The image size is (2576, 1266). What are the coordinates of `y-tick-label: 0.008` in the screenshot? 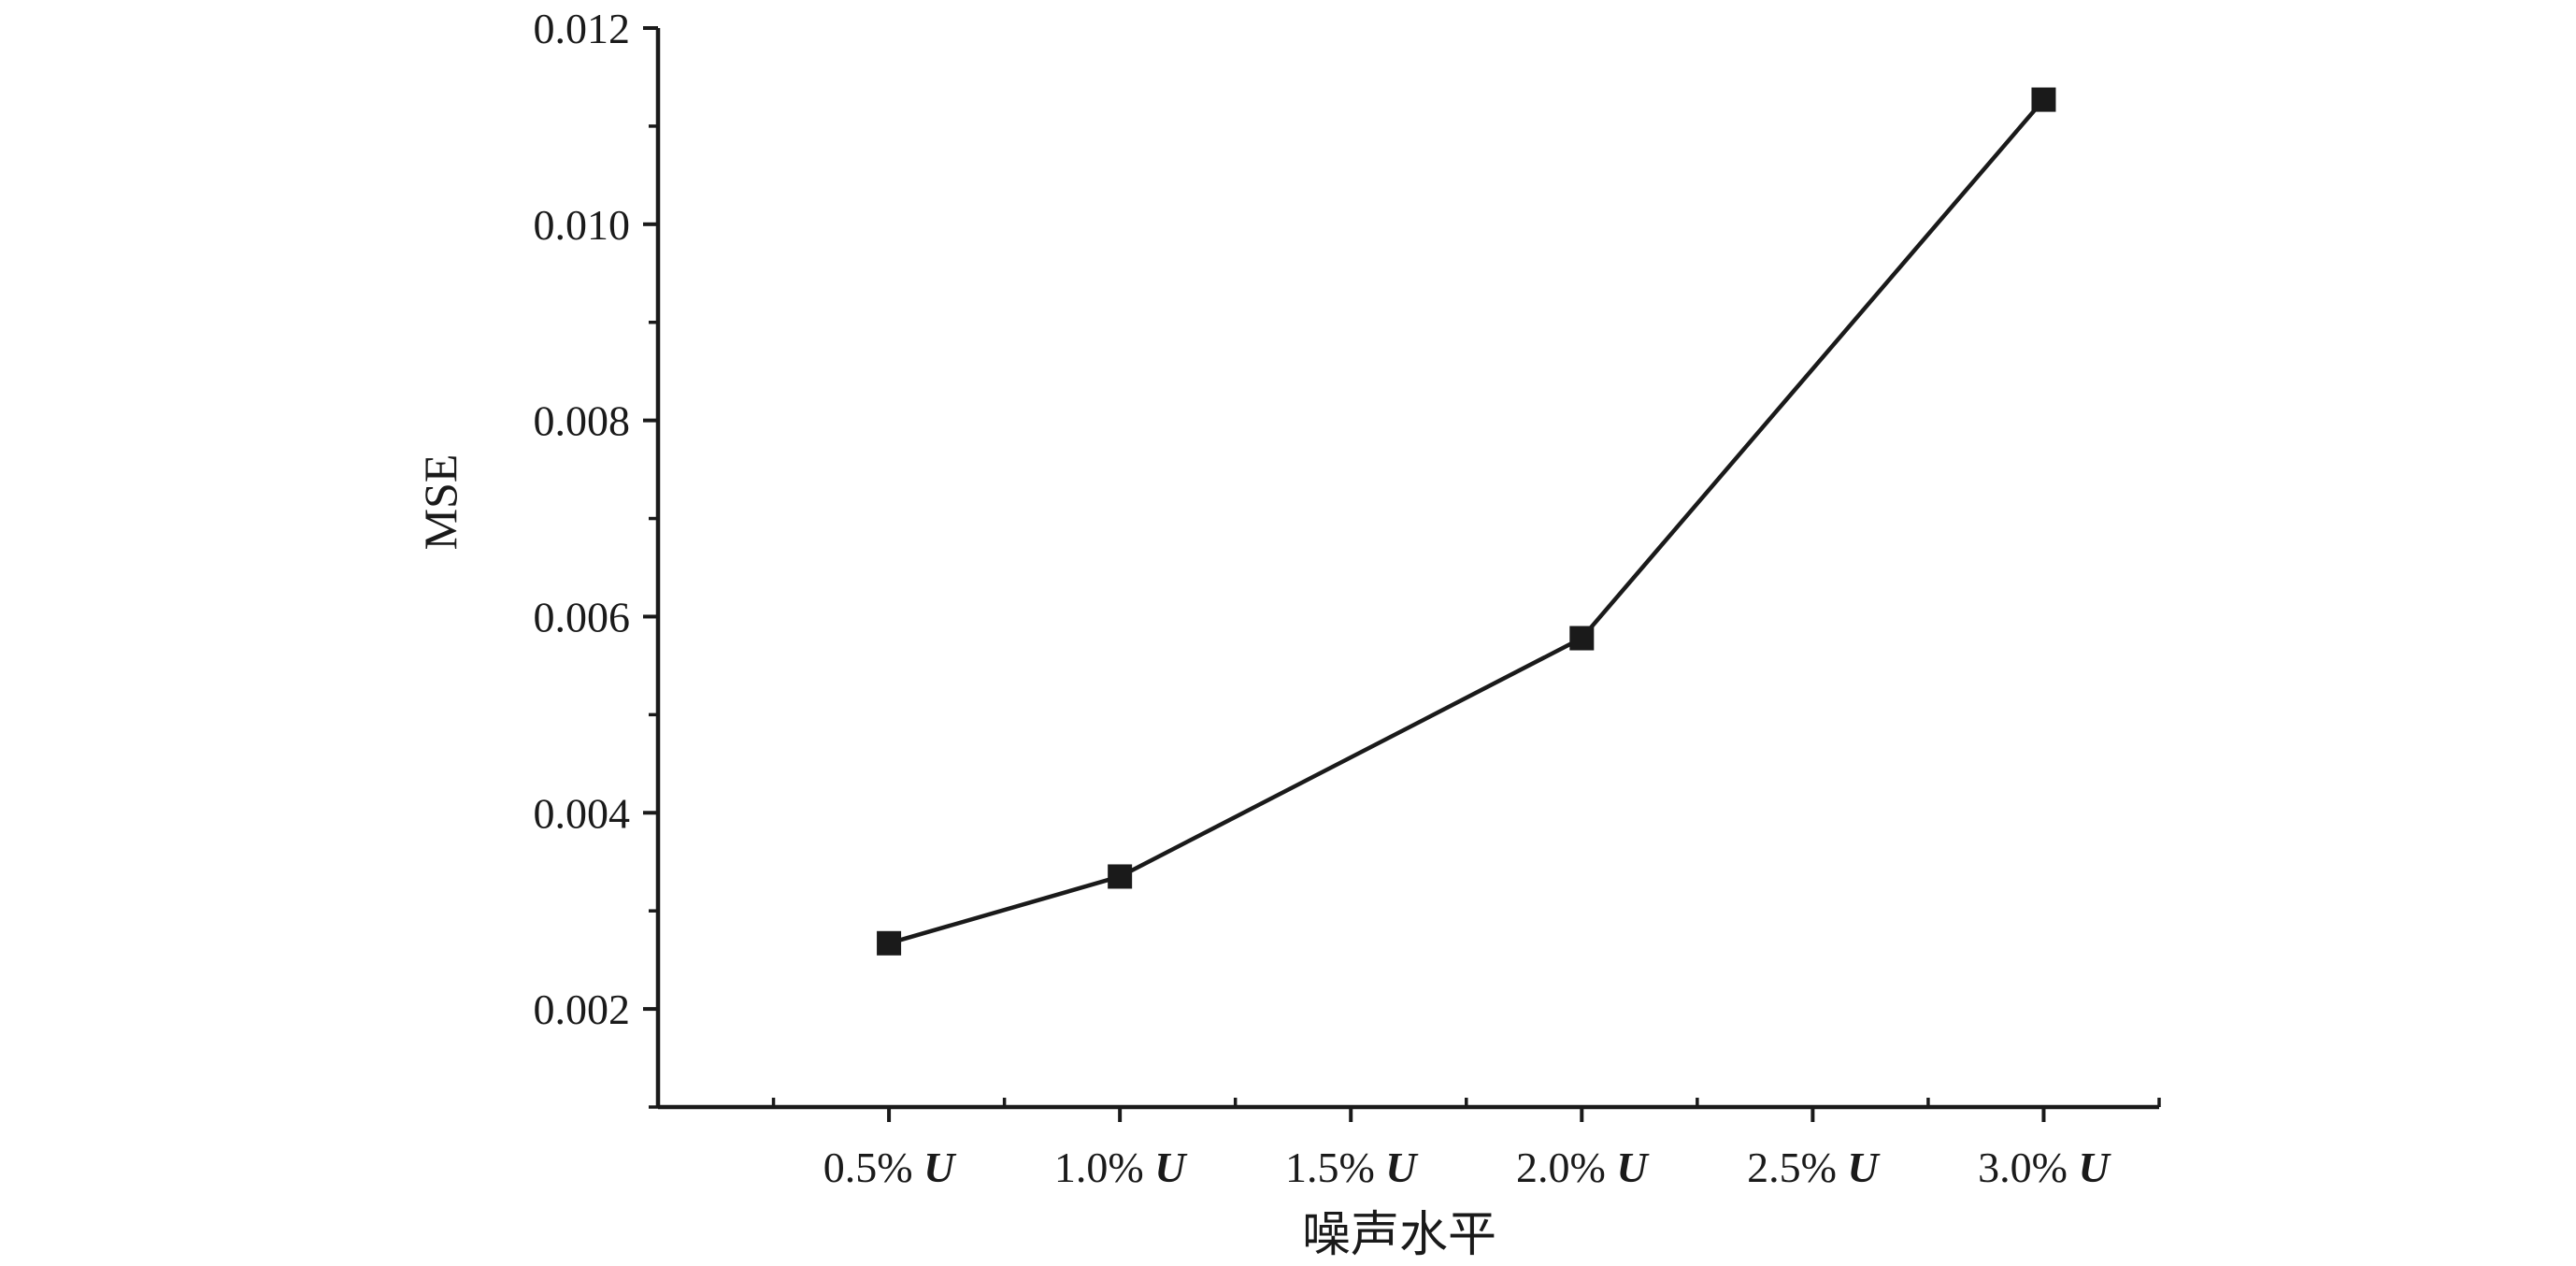 It's located at (582, 421).